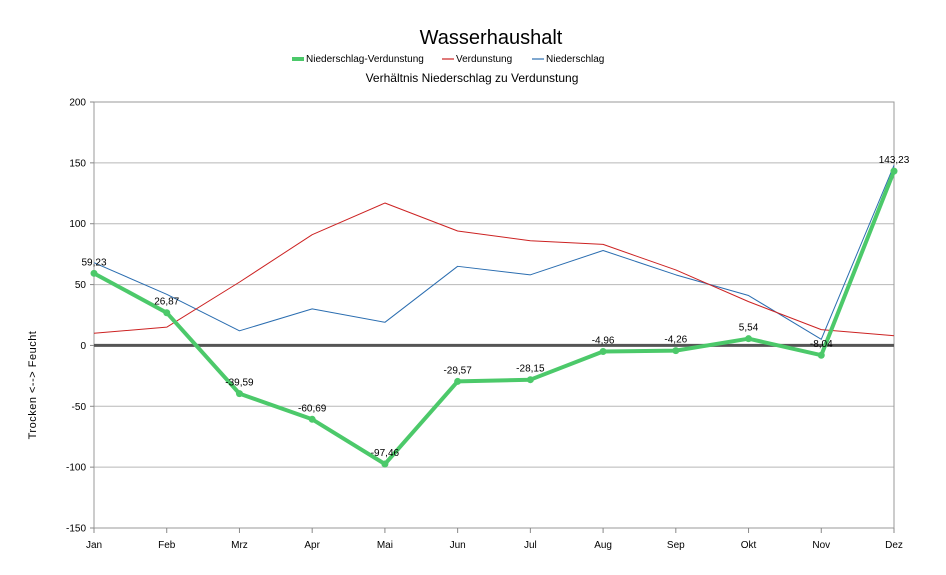  I want to click on x-tick-label: Jan, so click(94, 545).